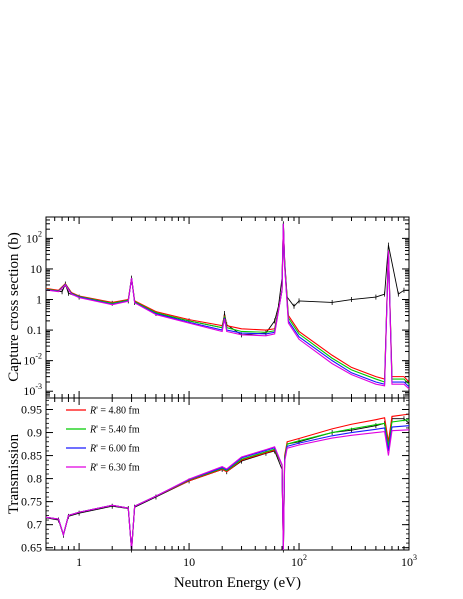  I want to click on bottom-y-axis-title: Transmission, so click(14, 473).